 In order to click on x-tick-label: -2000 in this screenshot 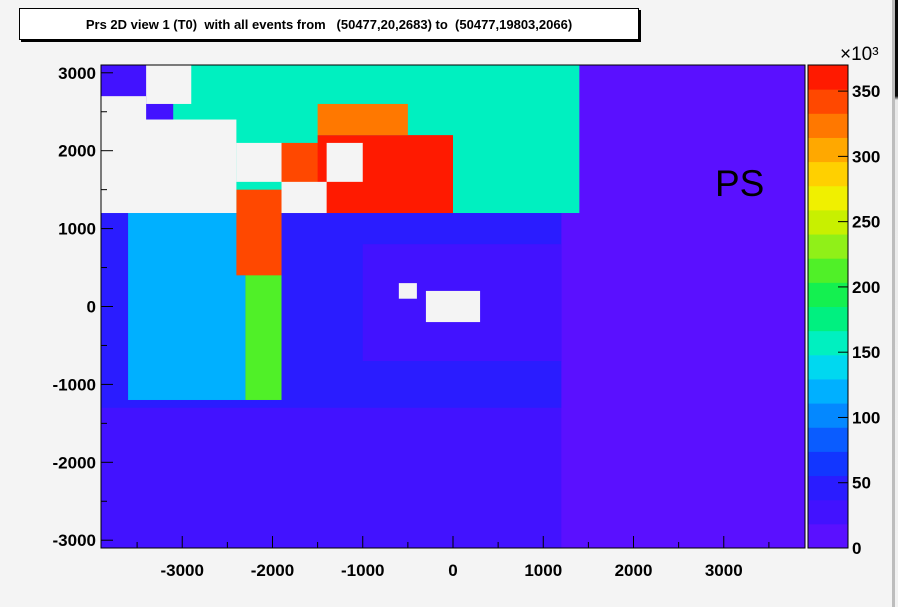, I will do `click(272, 570)`.